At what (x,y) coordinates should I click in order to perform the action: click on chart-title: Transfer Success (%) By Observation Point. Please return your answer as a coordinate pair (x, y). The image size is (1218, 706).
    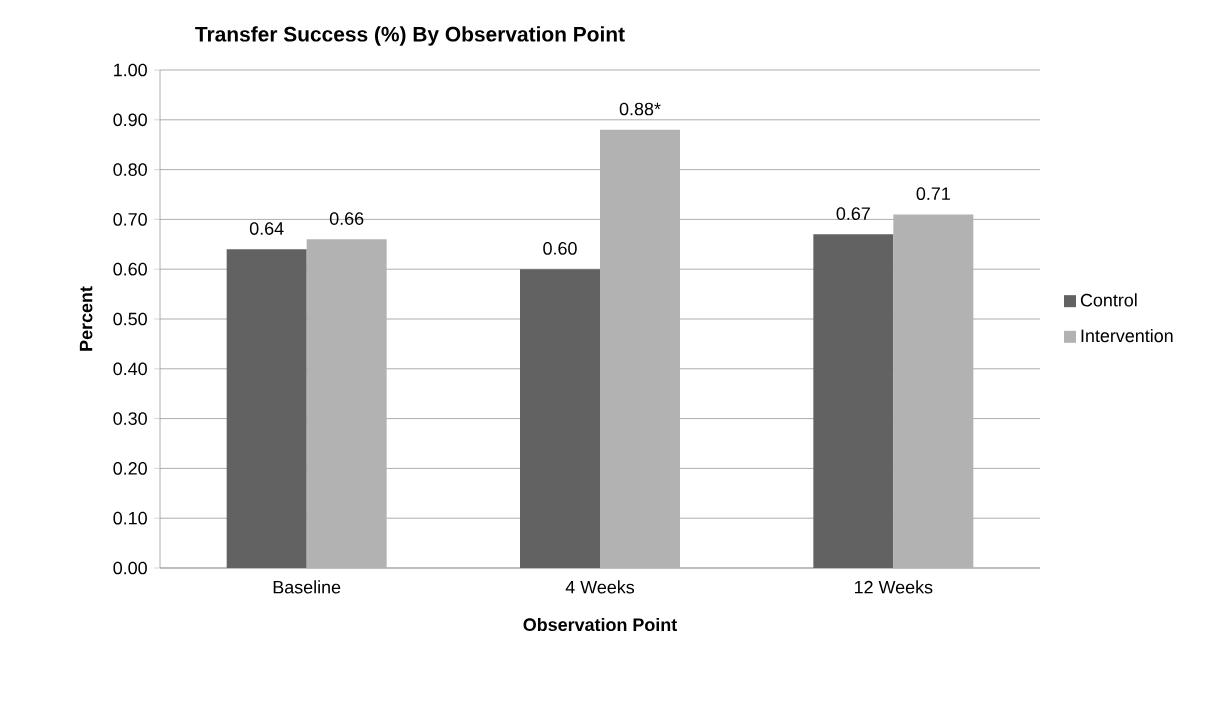
    Looking at the image, I should click on (410, 36).